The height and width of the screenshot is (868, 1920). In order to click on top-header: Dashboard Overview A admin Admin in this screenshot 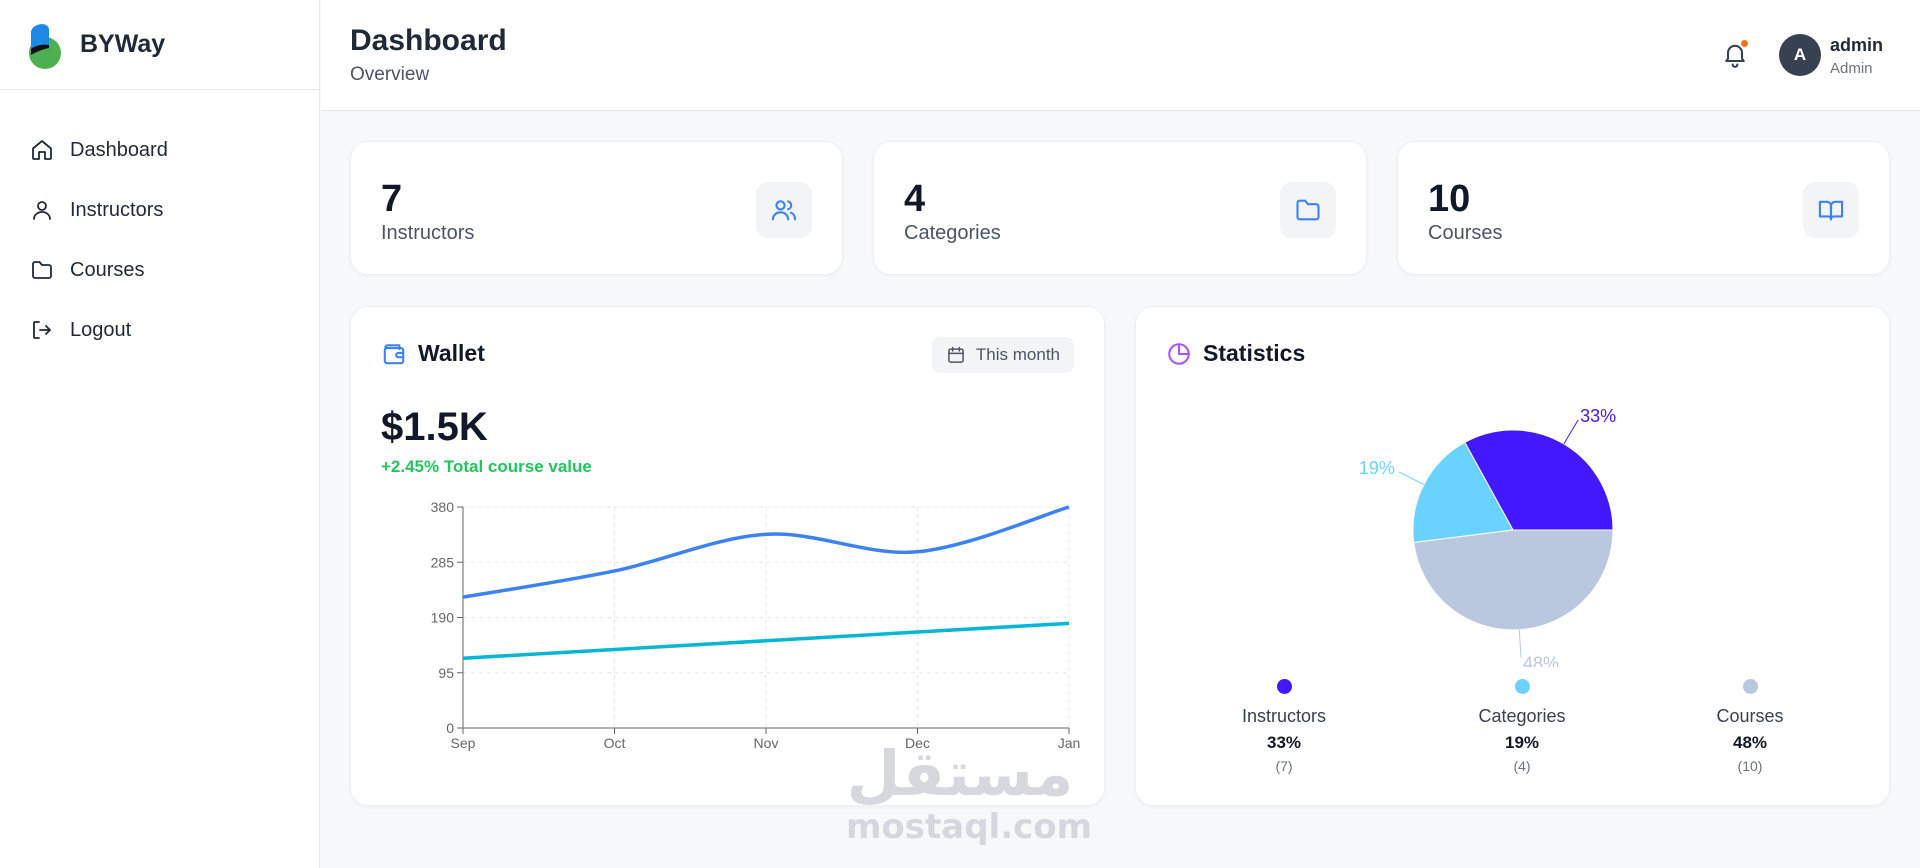, I will do `click(1120, 55)`.